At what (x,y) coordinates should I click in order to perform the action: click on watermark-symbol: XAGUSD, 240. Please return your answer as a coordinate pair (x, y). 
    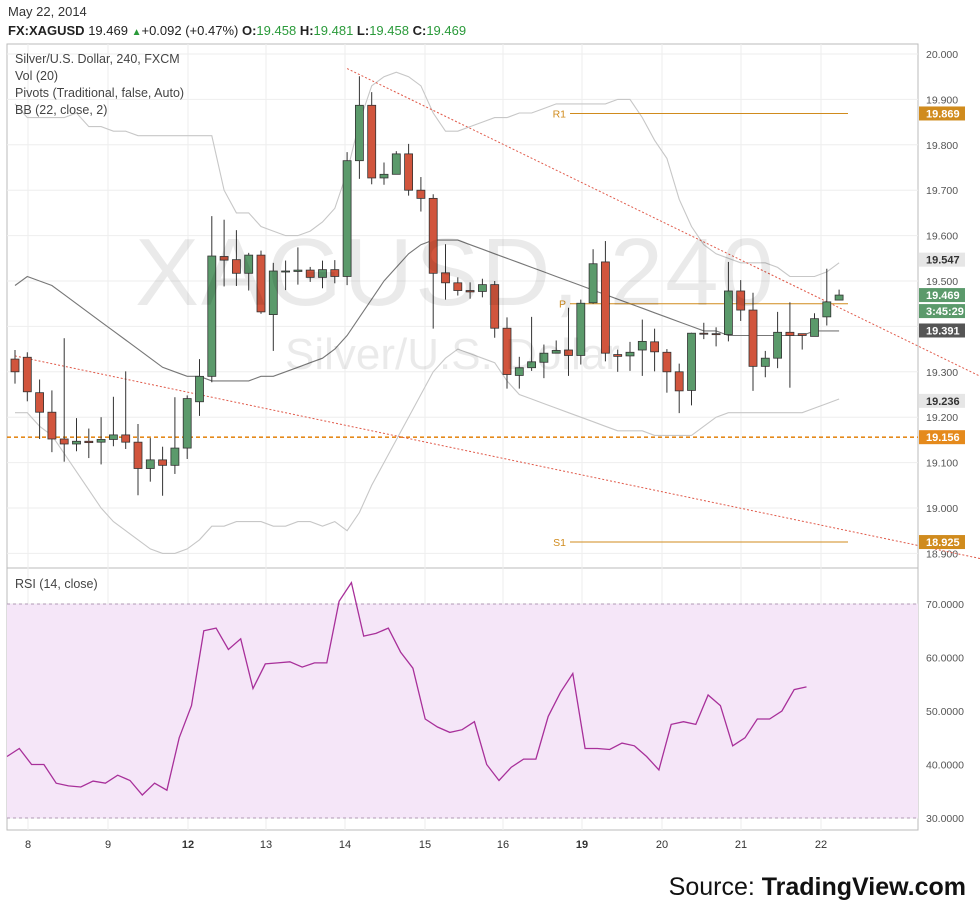
    Looking at the image, I should click on (455, 272).